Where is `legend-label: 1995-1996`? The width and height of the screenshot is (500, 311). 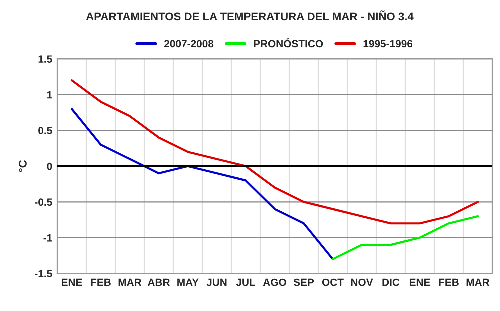
legend-label: 1995-1996 is located at coordinates (388, 44).